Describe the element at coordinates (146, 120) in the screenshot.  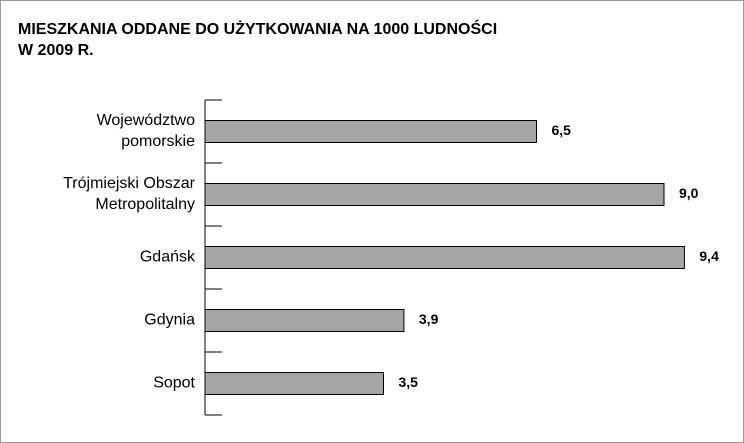
I see `y-tick-label: Województwo` at that location.